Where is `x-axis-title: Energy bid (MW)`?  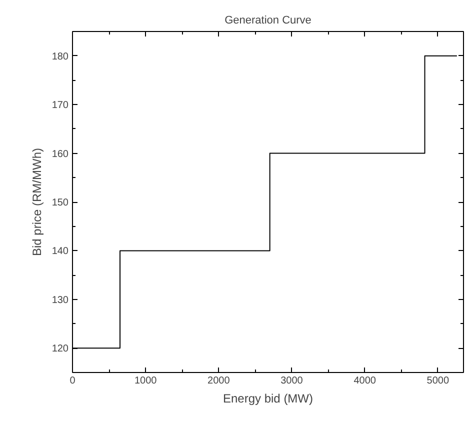 x-axis-title: Energy bid (MW) is located at coordinates (268, 399).